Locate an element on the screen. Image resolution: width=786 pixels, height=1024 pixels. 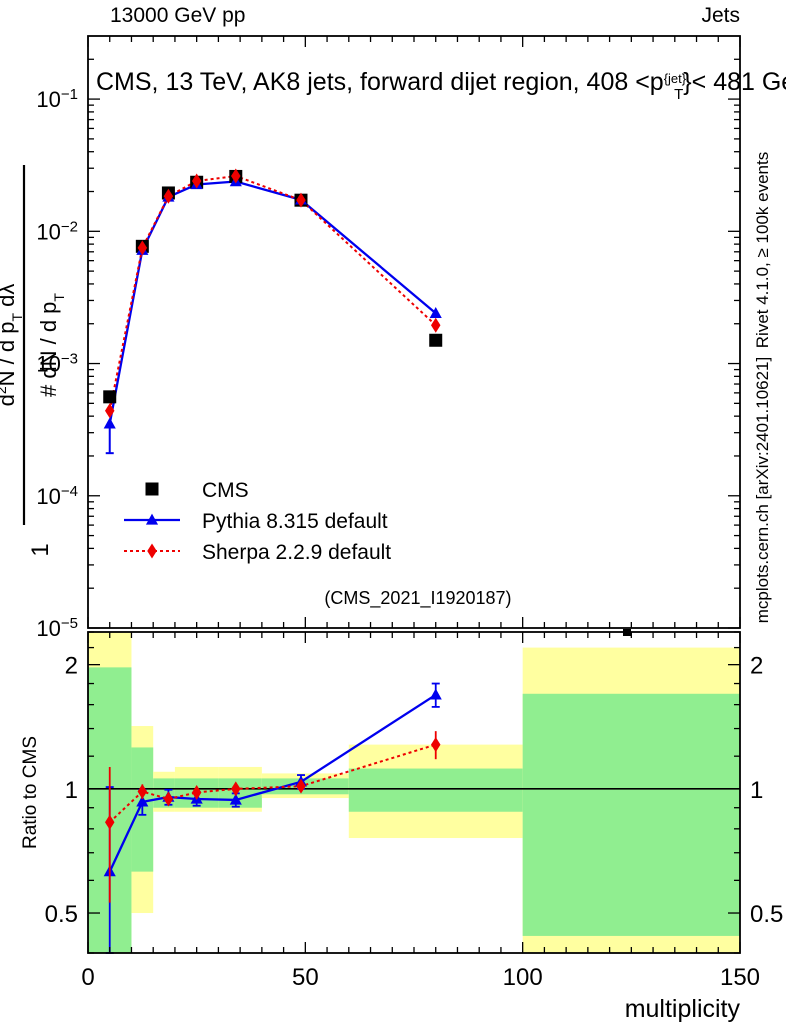
legend-label: Sherpa 2.2.9 default is located at coordinates (296, 552).